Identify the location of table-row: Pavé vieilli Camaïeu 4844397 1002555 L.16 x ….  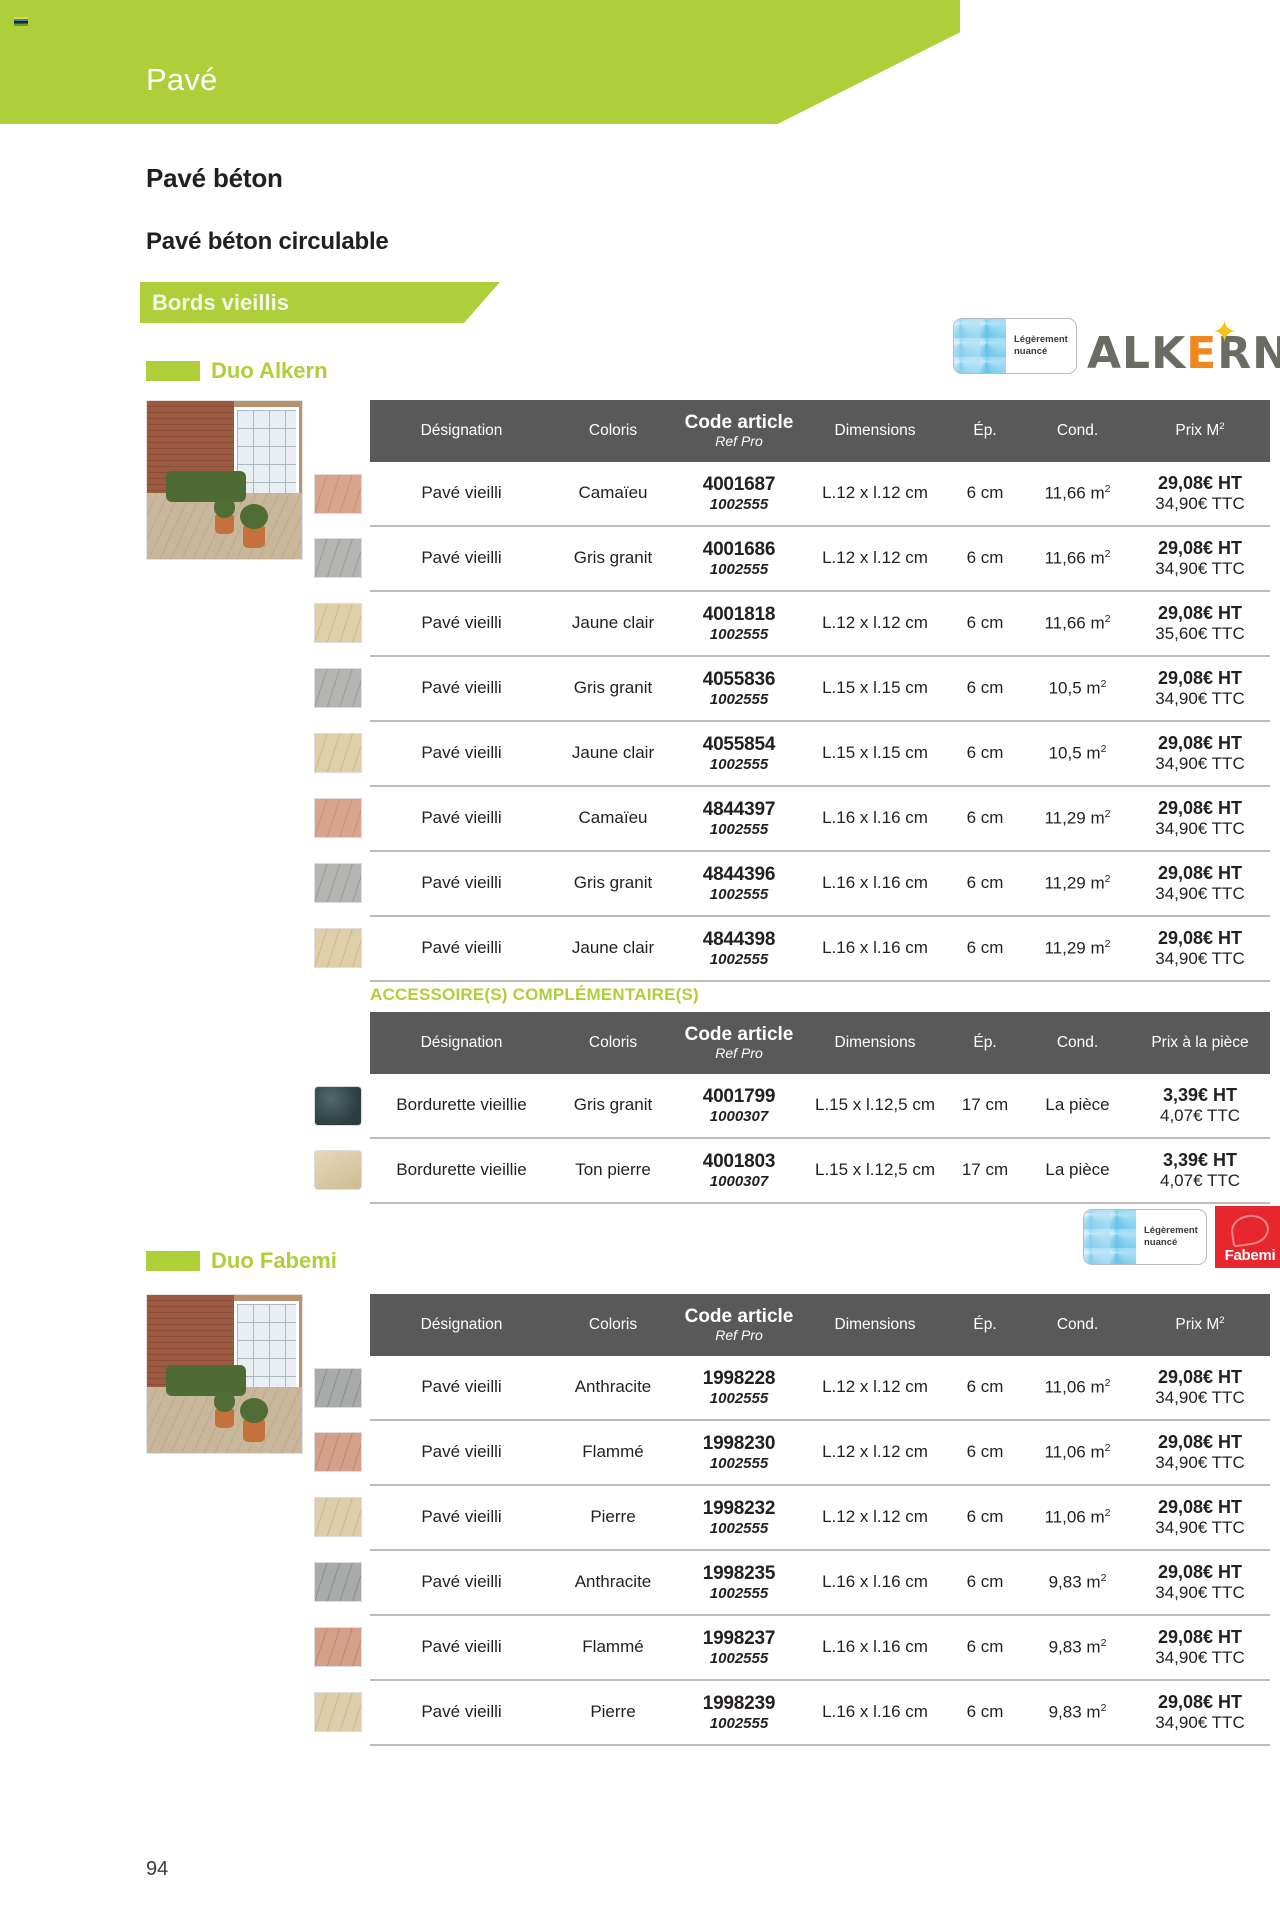
(820, 818).